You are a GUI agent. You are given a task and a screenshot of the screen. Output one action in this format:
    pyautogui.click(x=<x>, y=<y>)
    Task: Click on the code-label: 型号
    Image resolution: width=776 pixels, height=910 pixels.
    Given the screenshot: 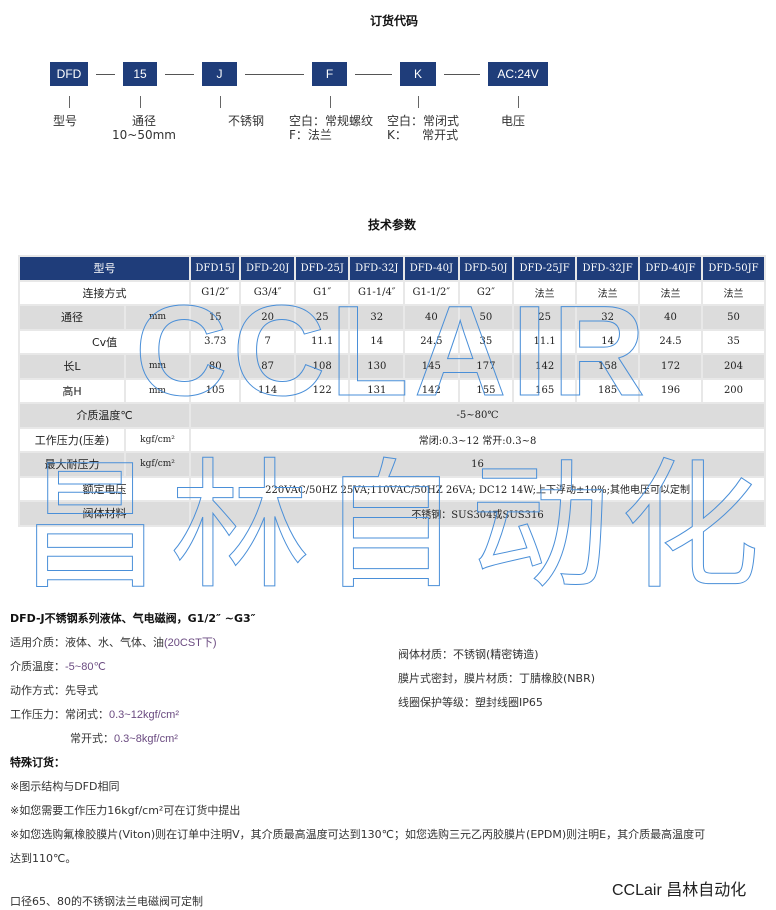 What is the action you would take?
    pyautogui.click(x=65, y=121)
    